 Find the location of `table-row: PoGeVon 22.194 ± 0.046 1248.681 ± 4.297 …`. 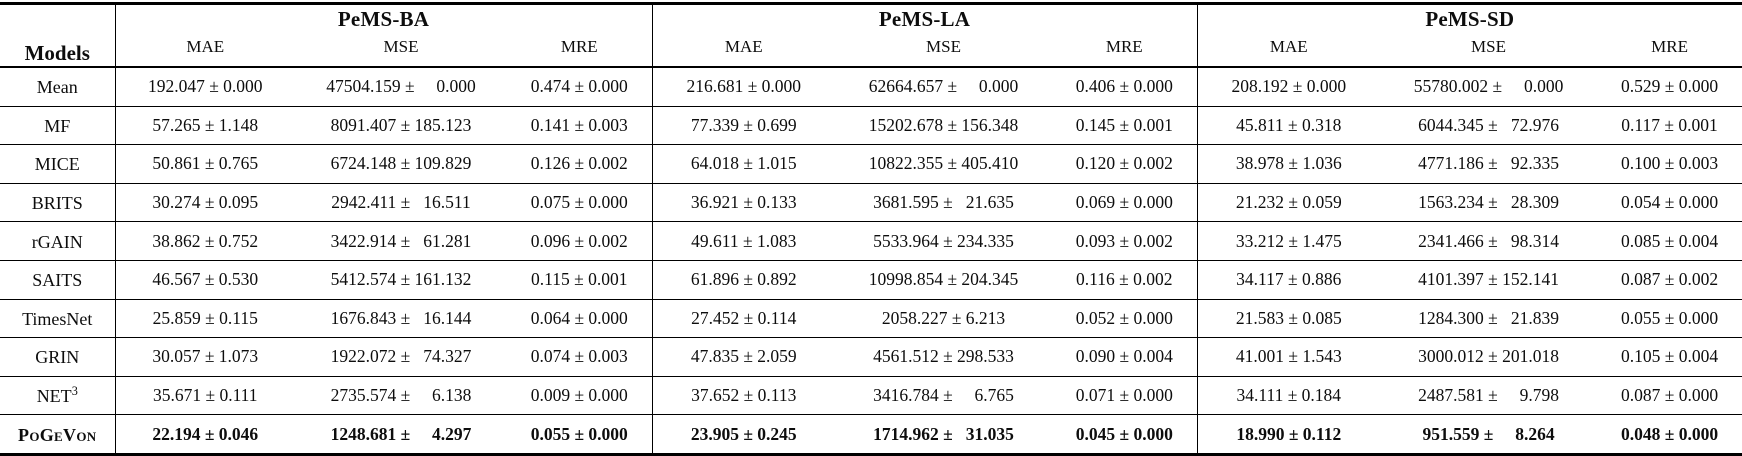

table-row: PoGeVon 22.194 ± 0.046 1248.681 ± 4.297 … is located at coordinates (871, 434).